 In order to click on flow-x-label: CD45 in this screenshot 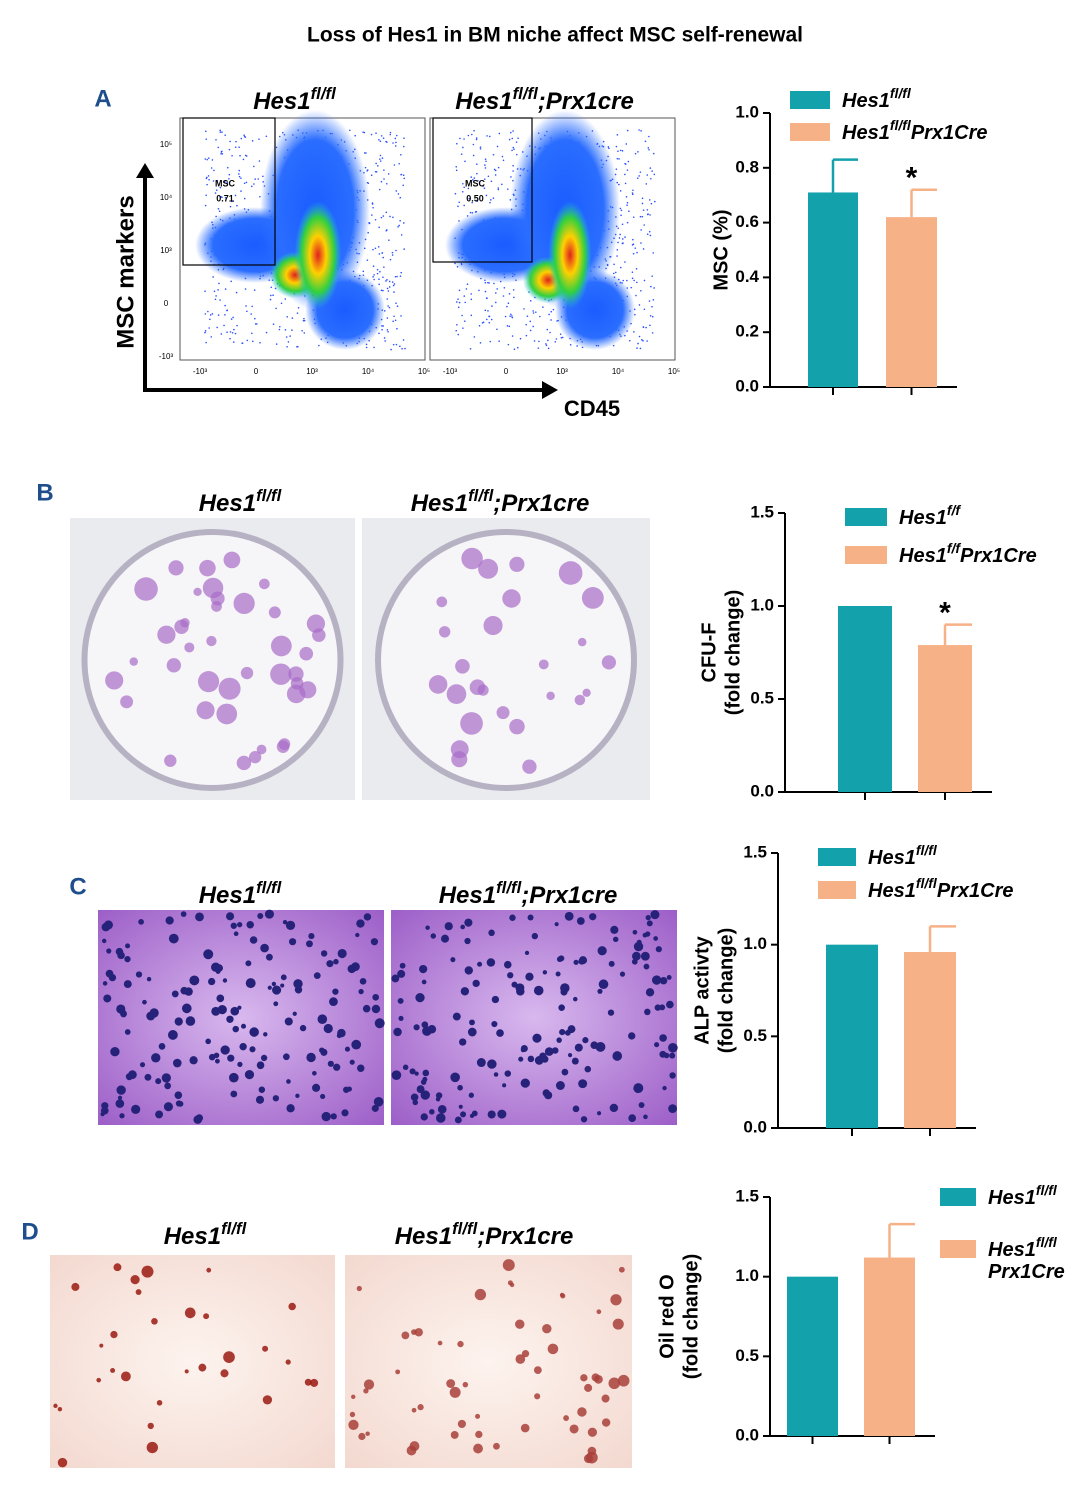, I will do `click(592, 408)`.